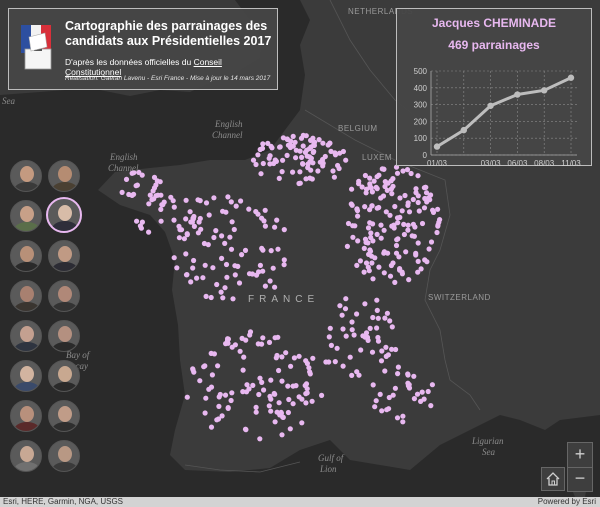 The height and width of the screenshot is (507, 600). What do you see at coordinates (63, 501) in the screenshot?
I see `attribution-sources: Esri, HERE, Garmin, NGA, USGS` at bounding box center [63, 501].